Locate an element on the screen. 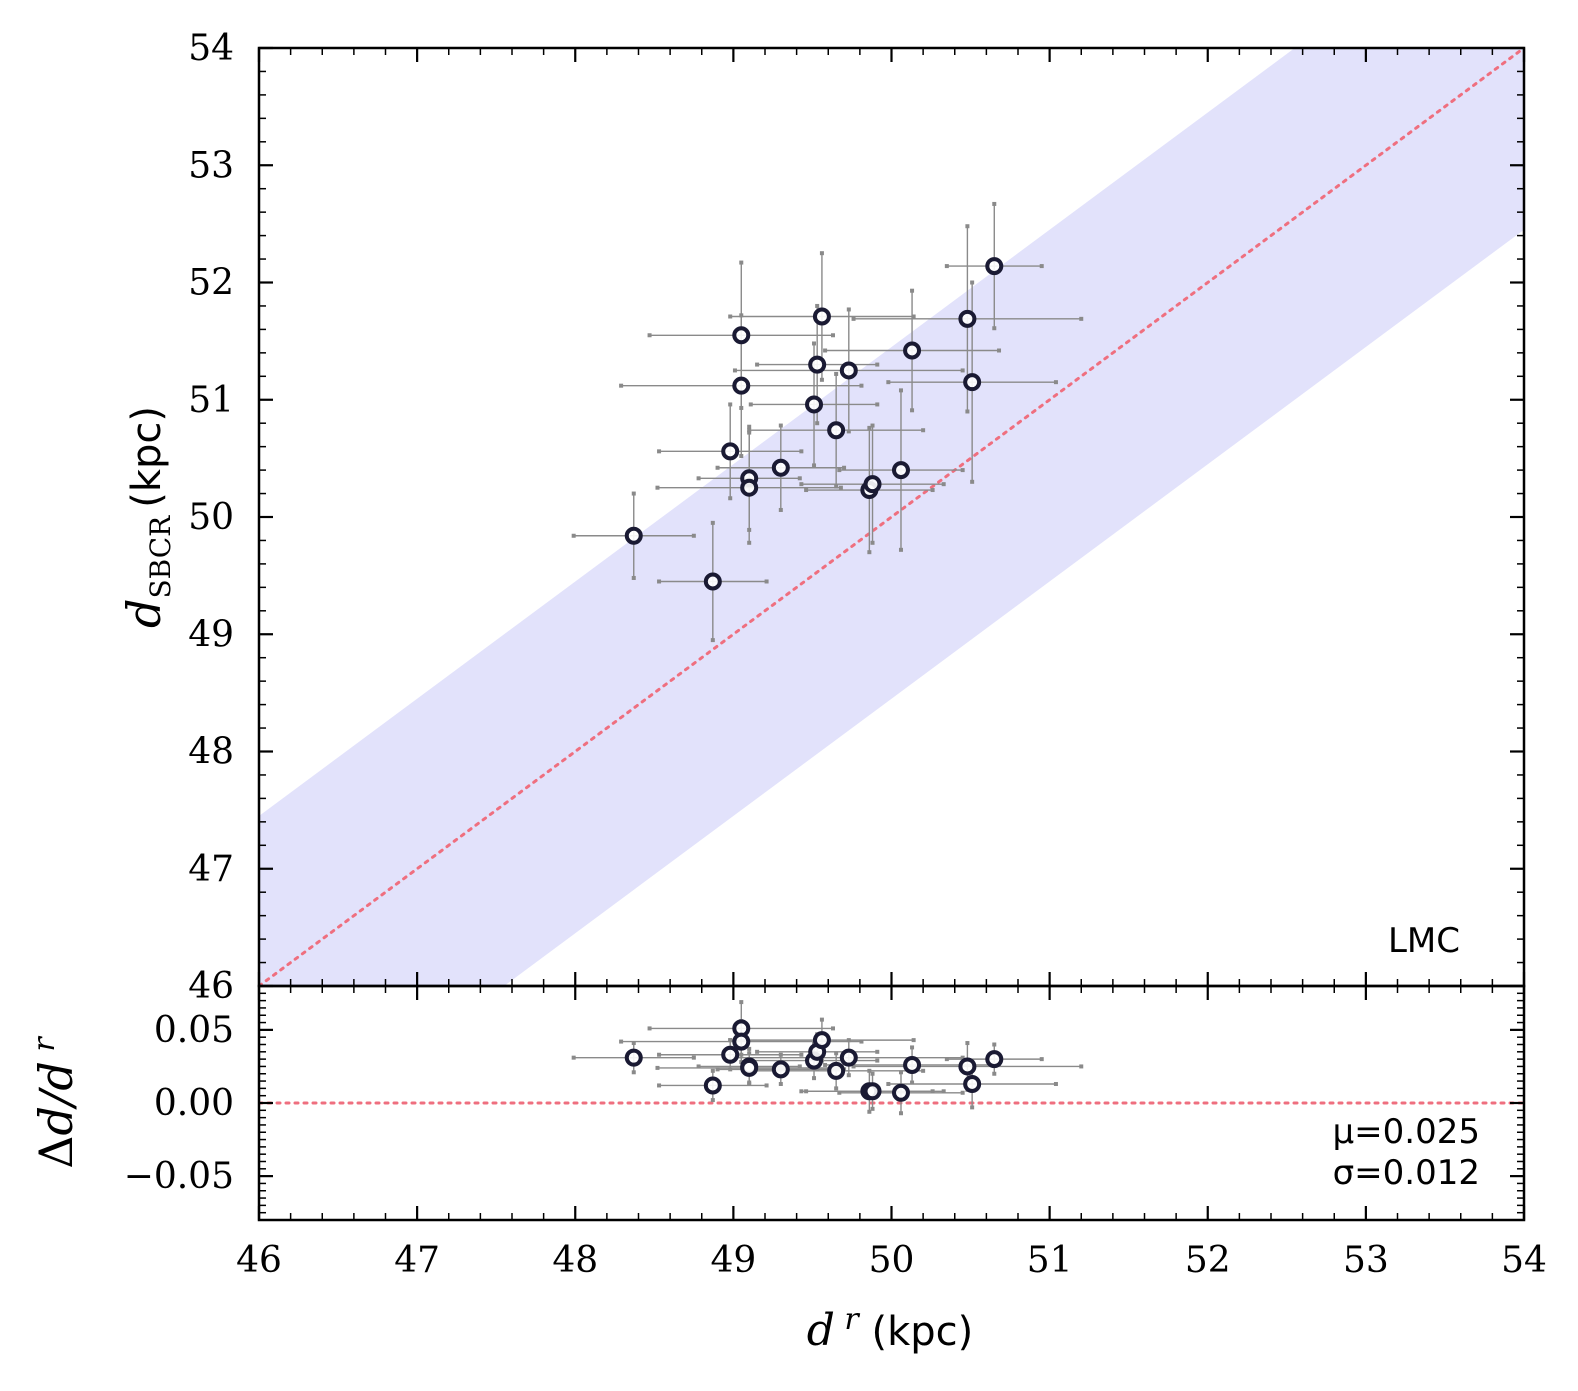  y-axis-label-main: dSBCR(kpc) is located at coordinates (147, 517).